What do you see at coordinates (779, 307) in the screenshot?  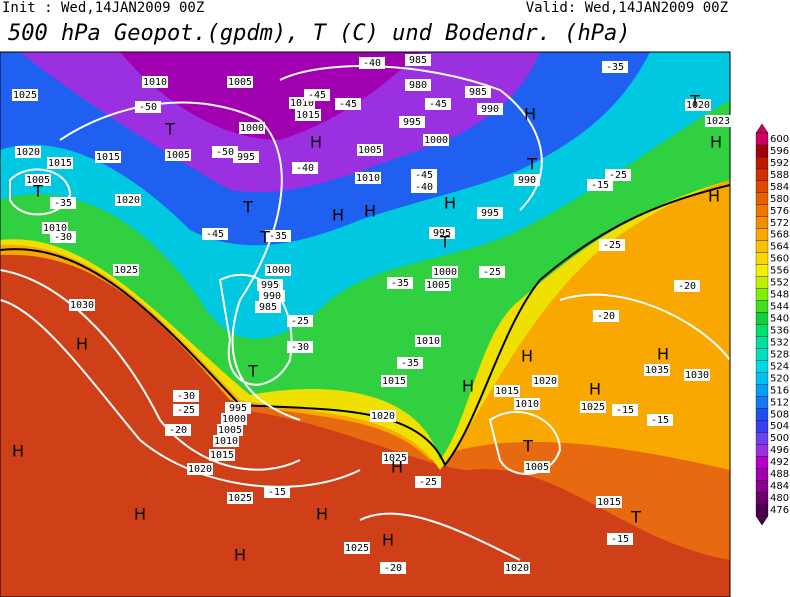 I see `colorbar-label: 544` at bounding box center [779, 307].